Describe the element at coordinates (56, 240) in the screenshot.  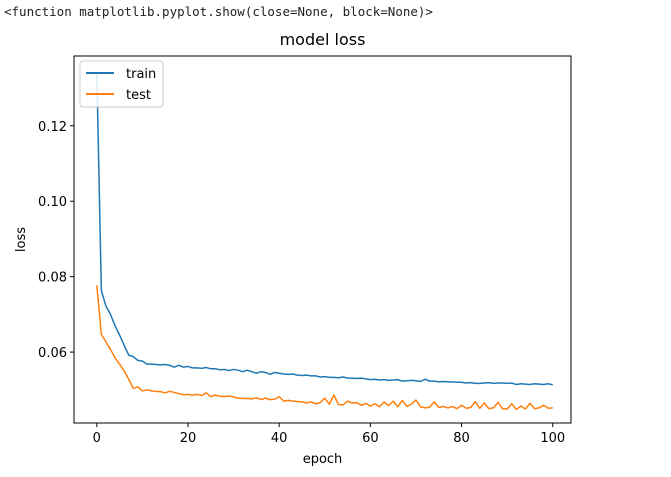
I see `y-axis-ticks: 0.06 0.08 0.10 0.12` at that location.